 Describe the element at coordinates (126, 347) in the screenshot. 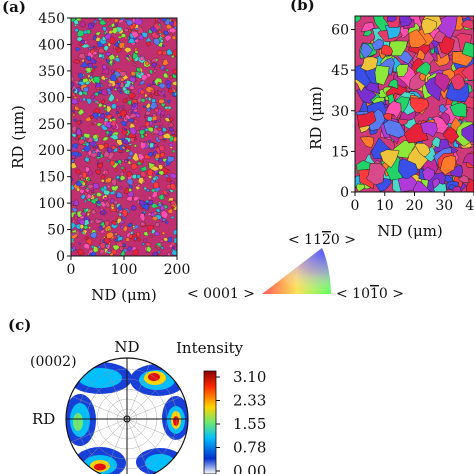

I see `pole-figure-nd-label: ND` at that location.